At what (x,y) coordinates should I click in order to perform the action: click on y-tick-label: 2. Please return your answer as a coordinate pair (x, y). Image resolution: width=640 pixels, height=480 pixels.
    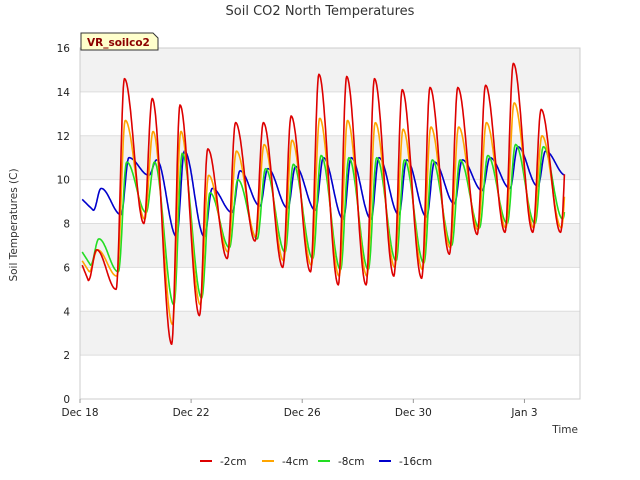
    Looking at the image, I should click on (66, 356).